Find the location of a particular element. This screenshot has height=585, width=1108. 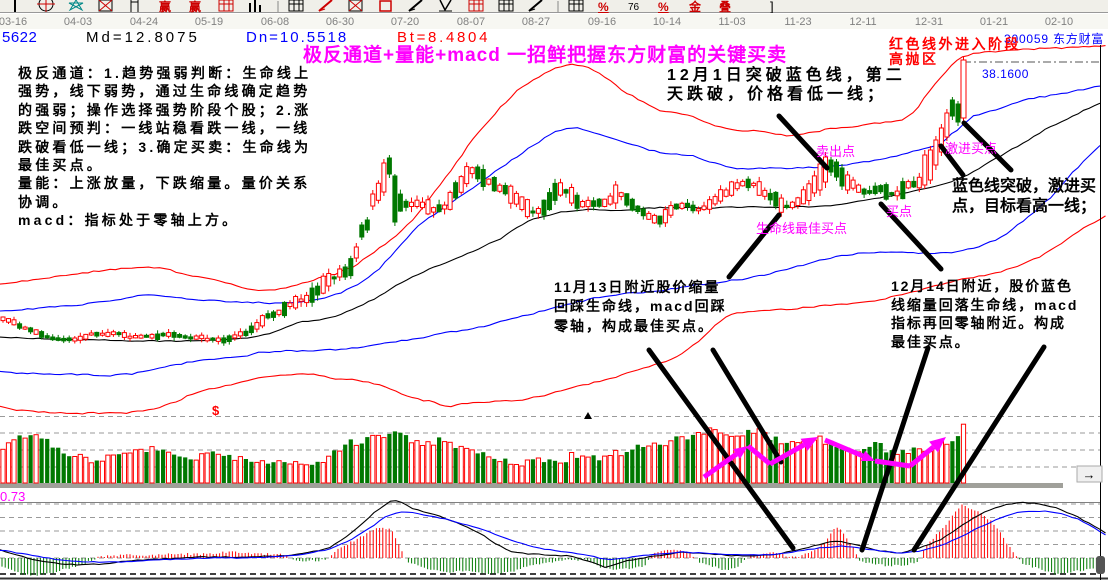

svg-text: 76 is located at coordinates (634, 7).